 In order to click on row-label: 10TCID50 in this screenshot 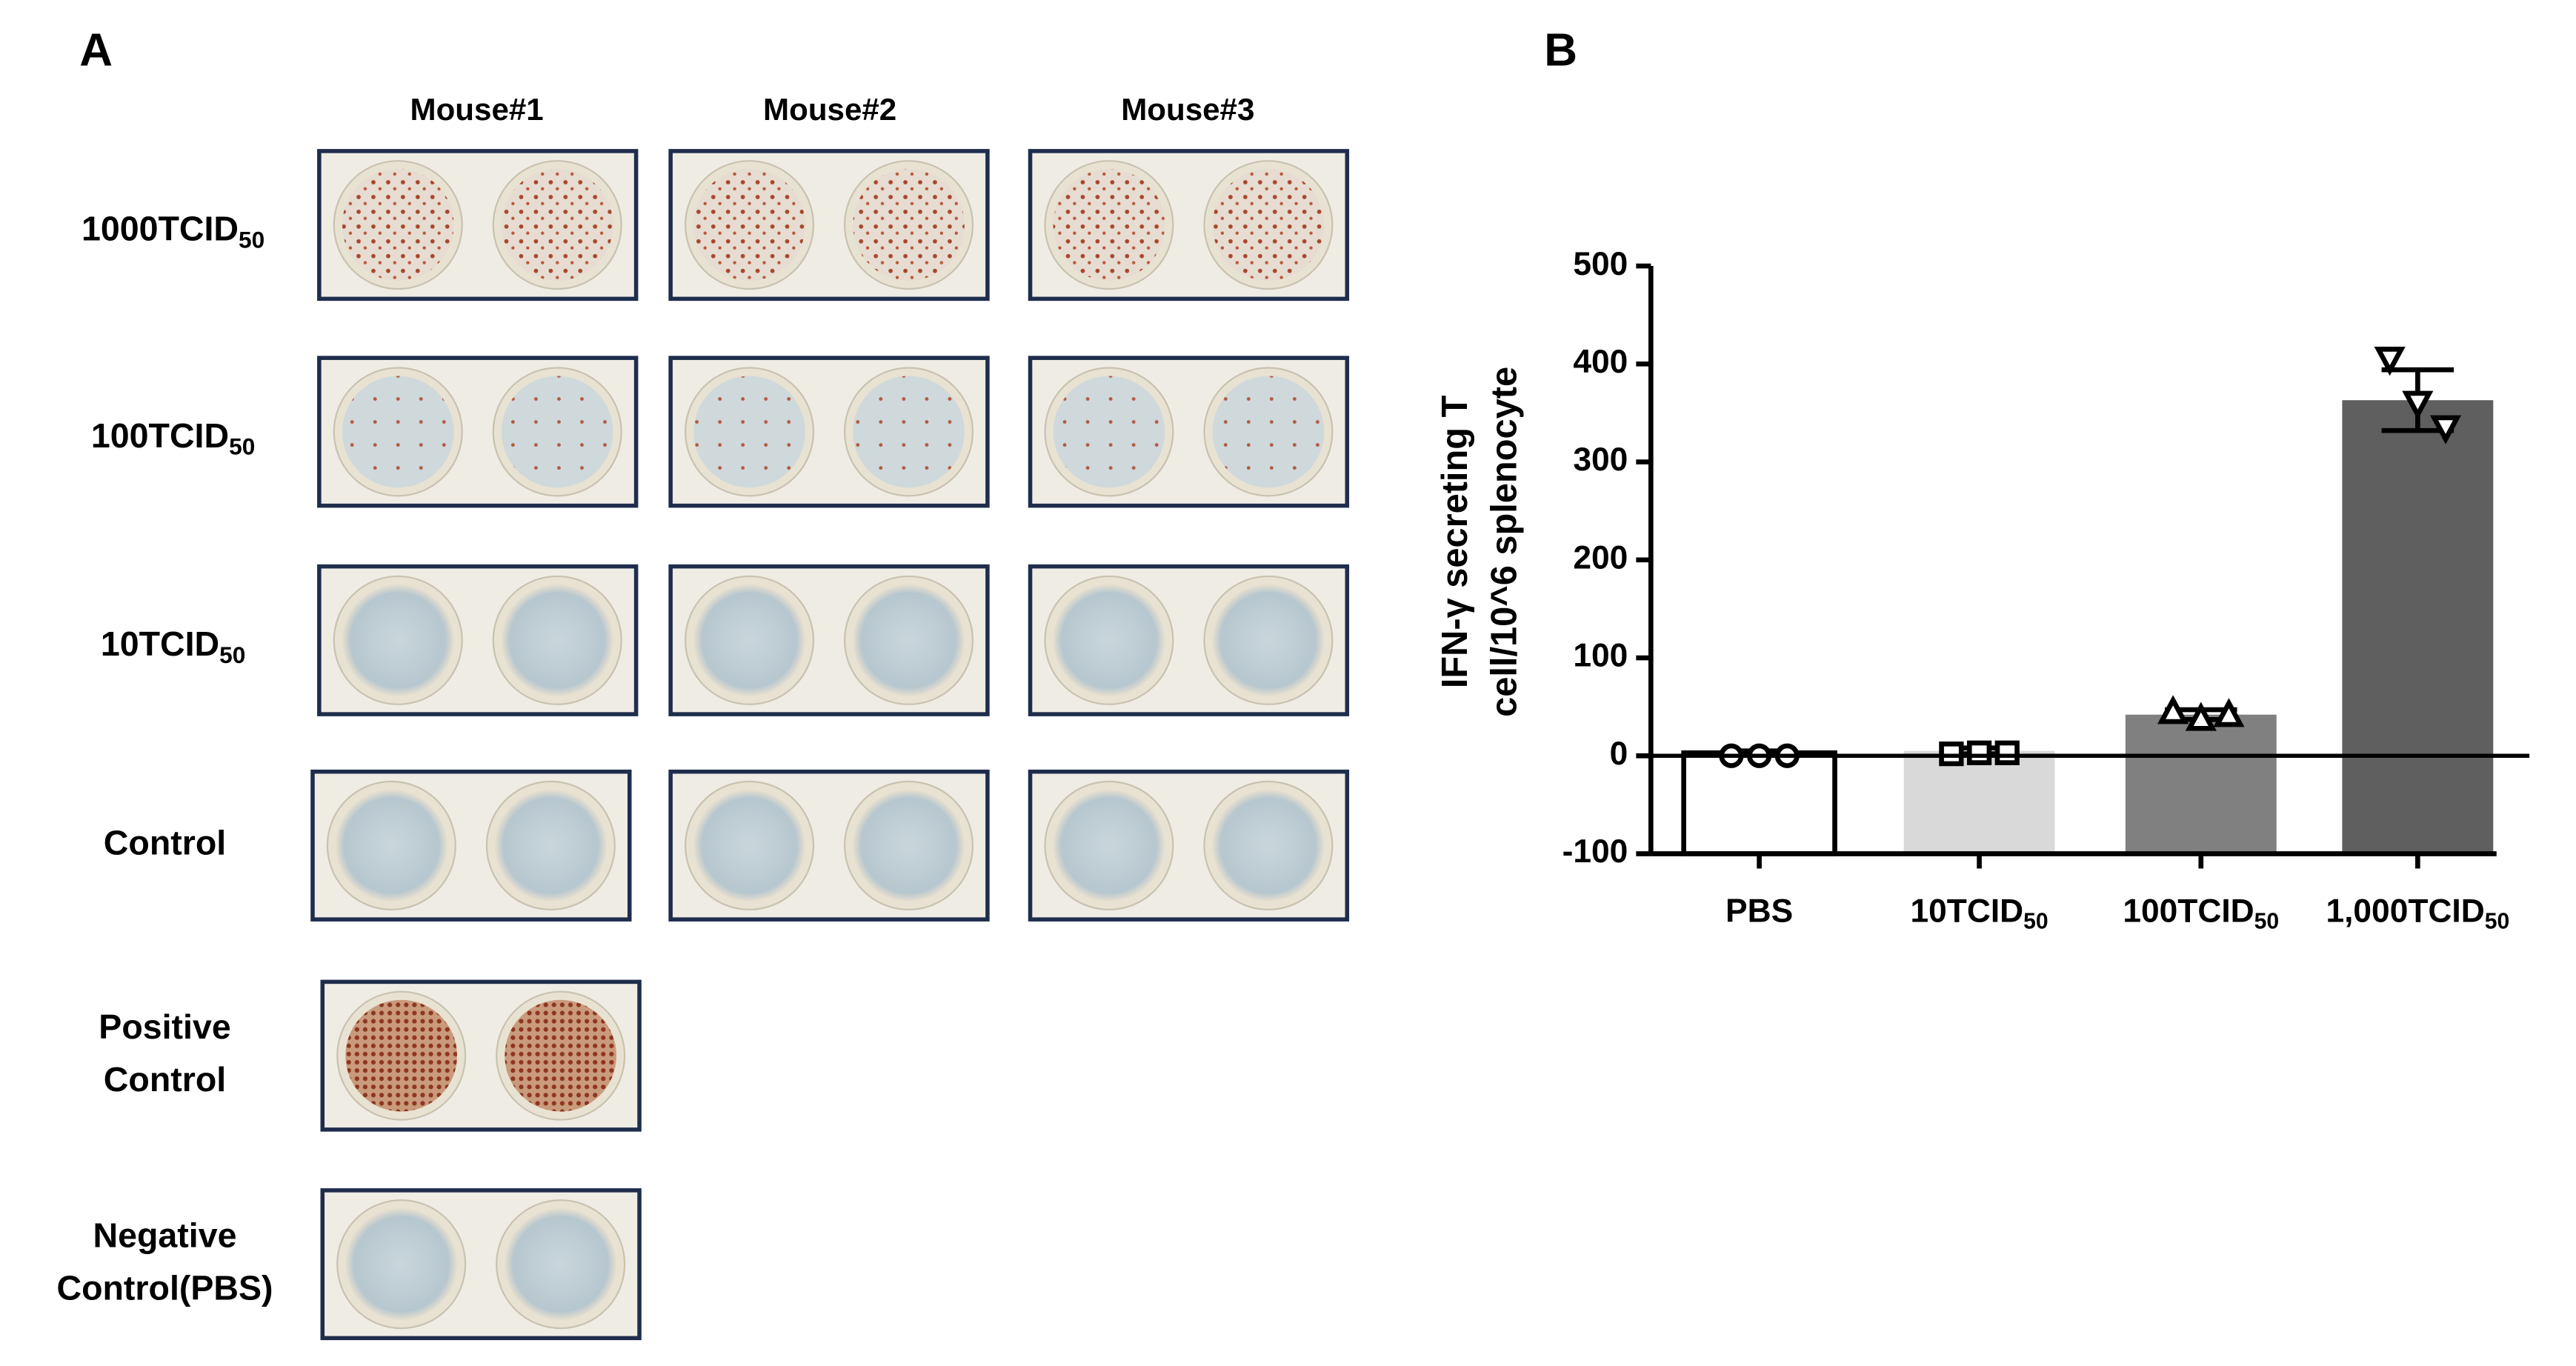, I will do `click(173, 647)`.